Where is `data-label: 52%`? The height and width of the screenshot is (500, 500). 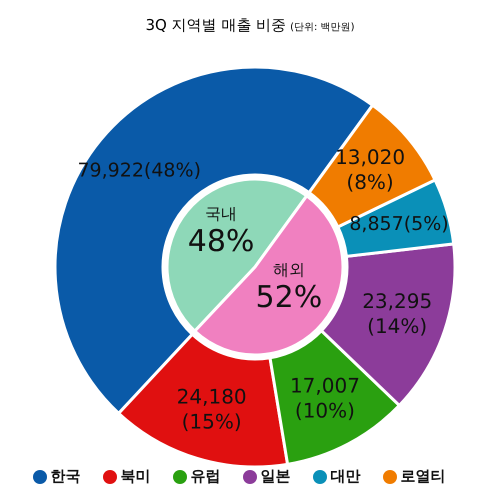 data-label: 52% is located at coordinates (289, 298).